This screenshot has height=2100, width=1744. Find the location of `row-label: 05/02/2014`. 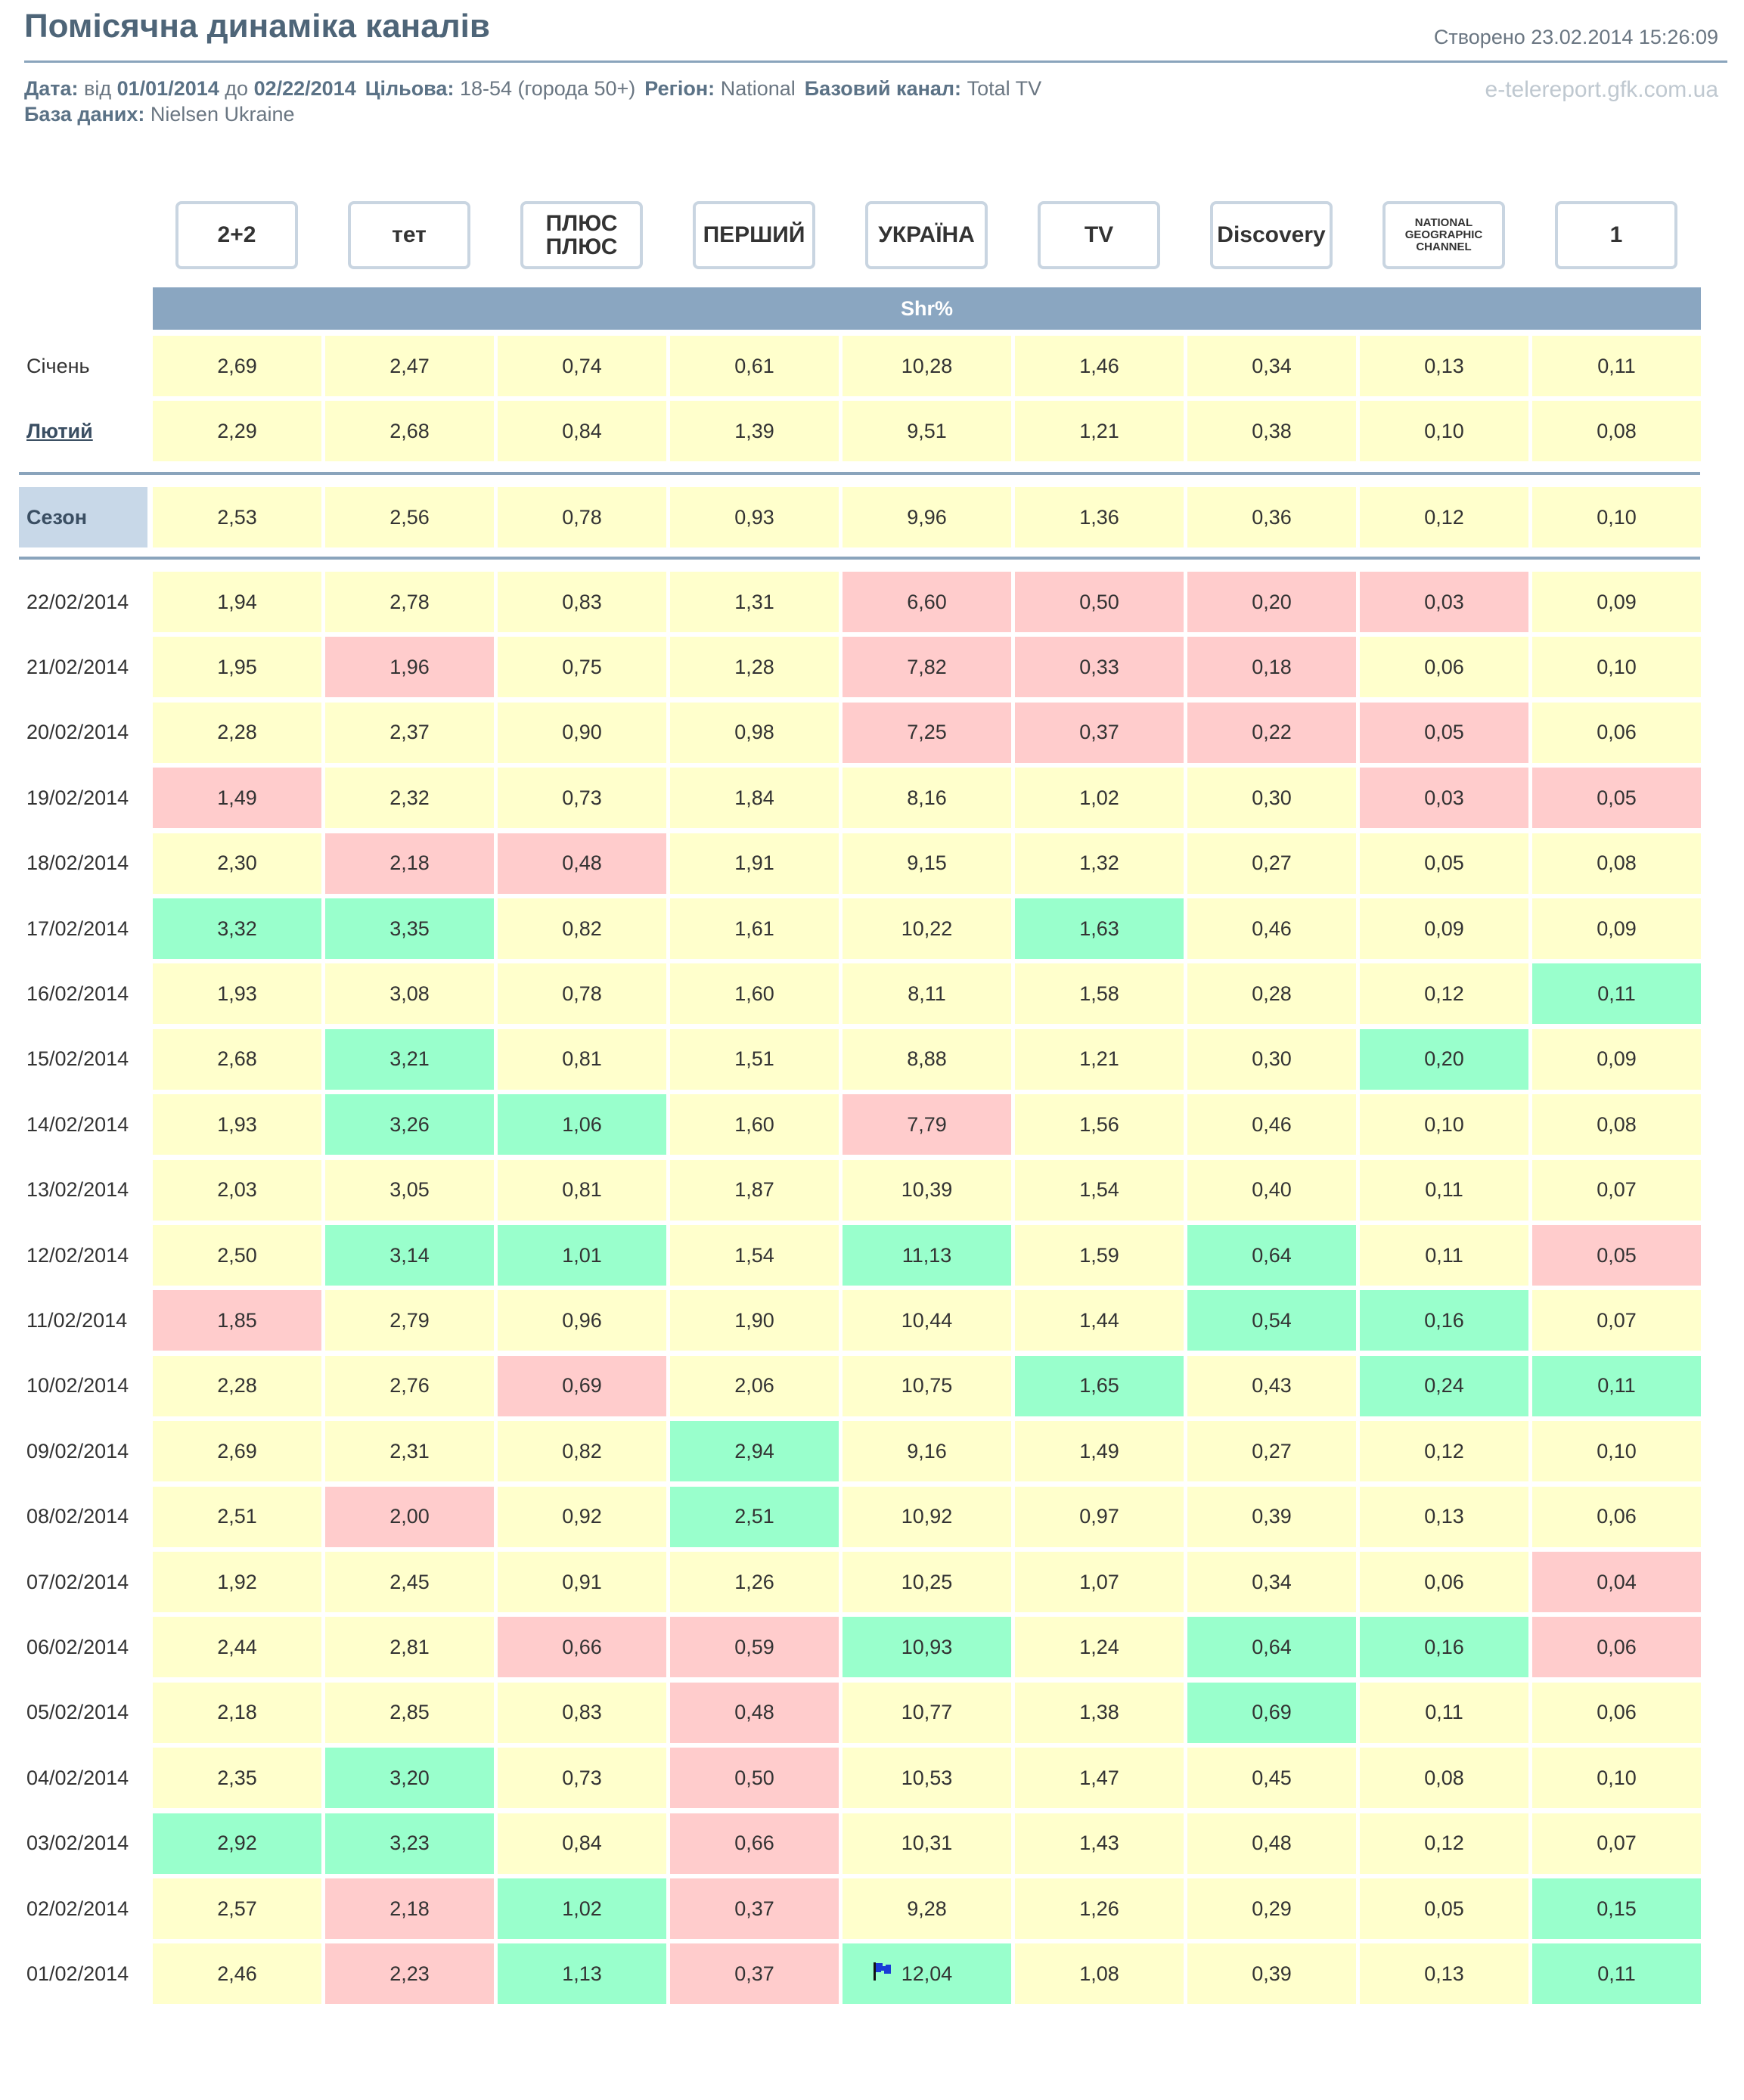

row-label: 05/02/2014 is located at coordinates (77, 1713).